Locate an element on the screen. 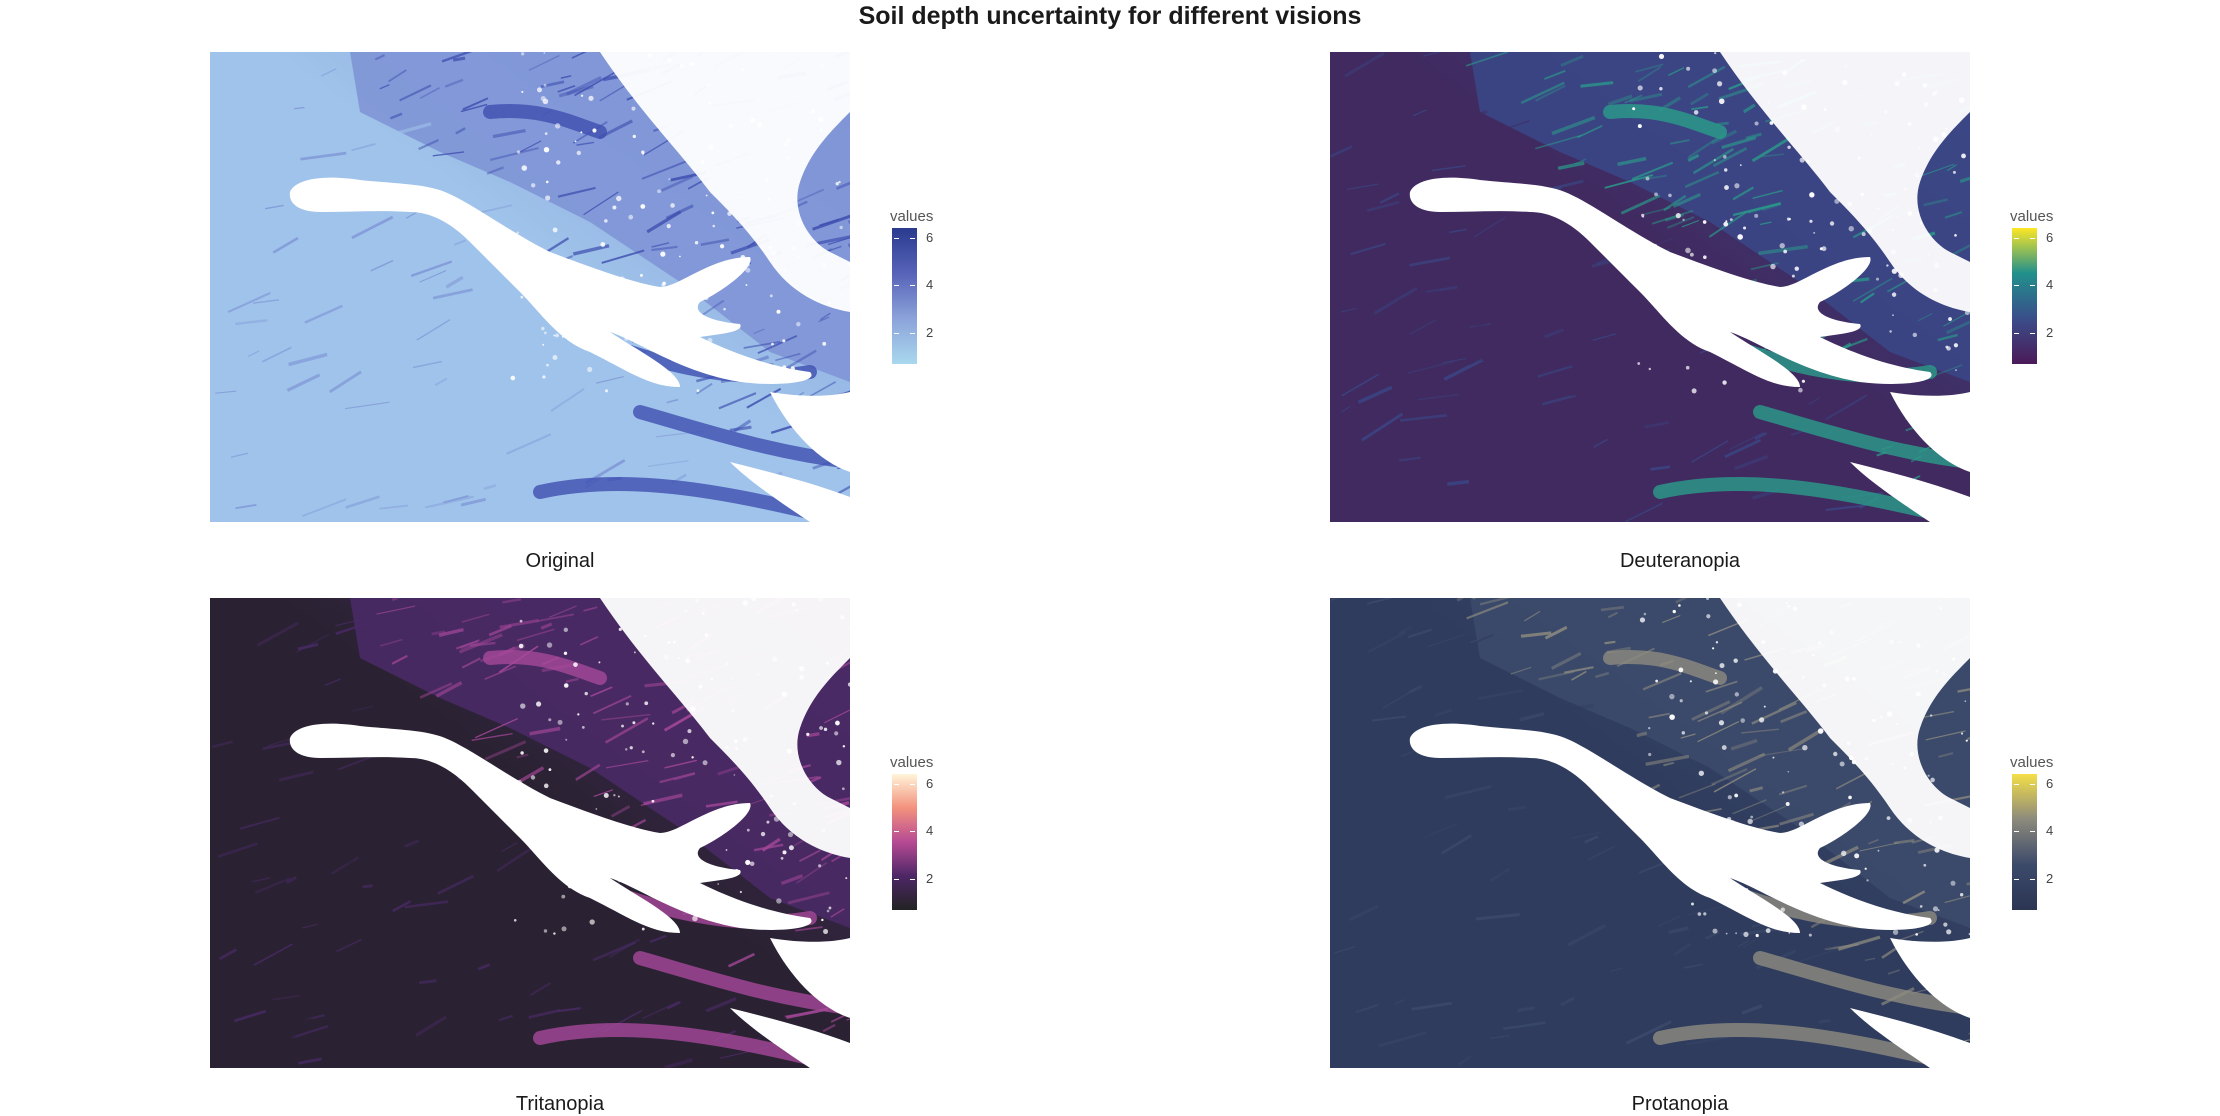  soil-raster-protanopia is located at coordinates (1650, 833).